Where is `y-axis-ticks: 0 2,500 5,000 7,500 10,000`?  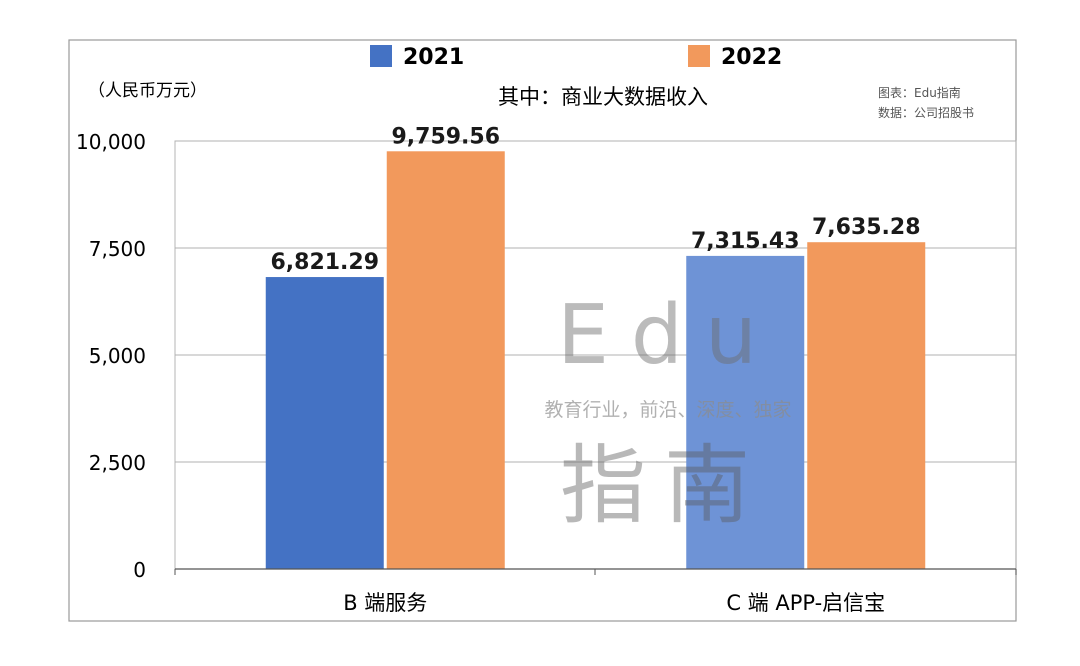 y-axis-ticks: 0 2,500 5,000 7,500 10,000 is located at coordinates (111, 356).